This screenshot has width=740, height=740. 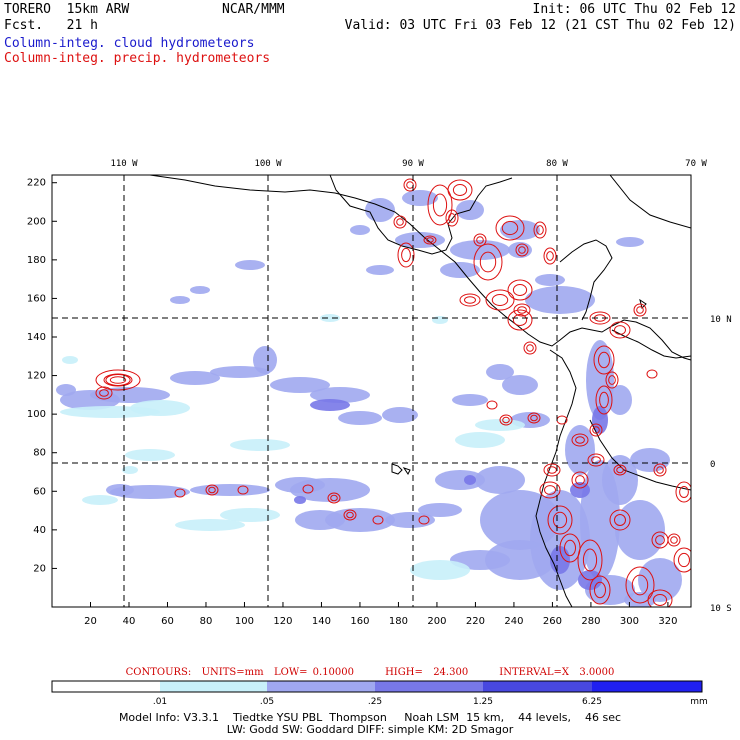 What do you see at coordinates (699, 702) in the screenshot?
I see `colorbar-unit: mm` at bounding box center [699, 702].